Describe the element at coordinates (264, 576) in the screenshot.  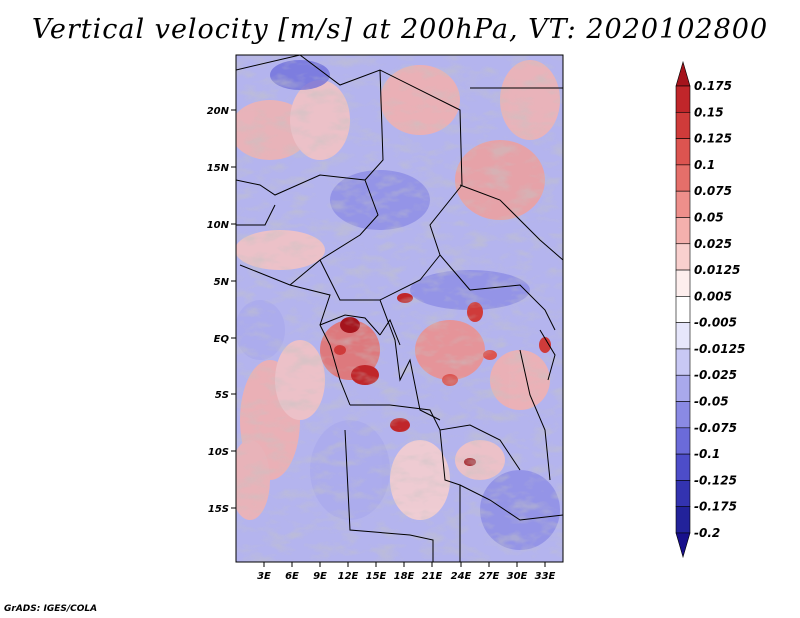
I see `lon-label: 3E` at that location.